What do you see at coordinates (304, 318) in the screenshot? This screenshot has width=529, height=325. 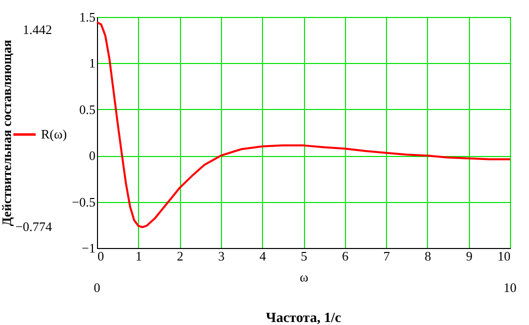 I see `text: Частота, 1/с` at bounding box center [304, 318].